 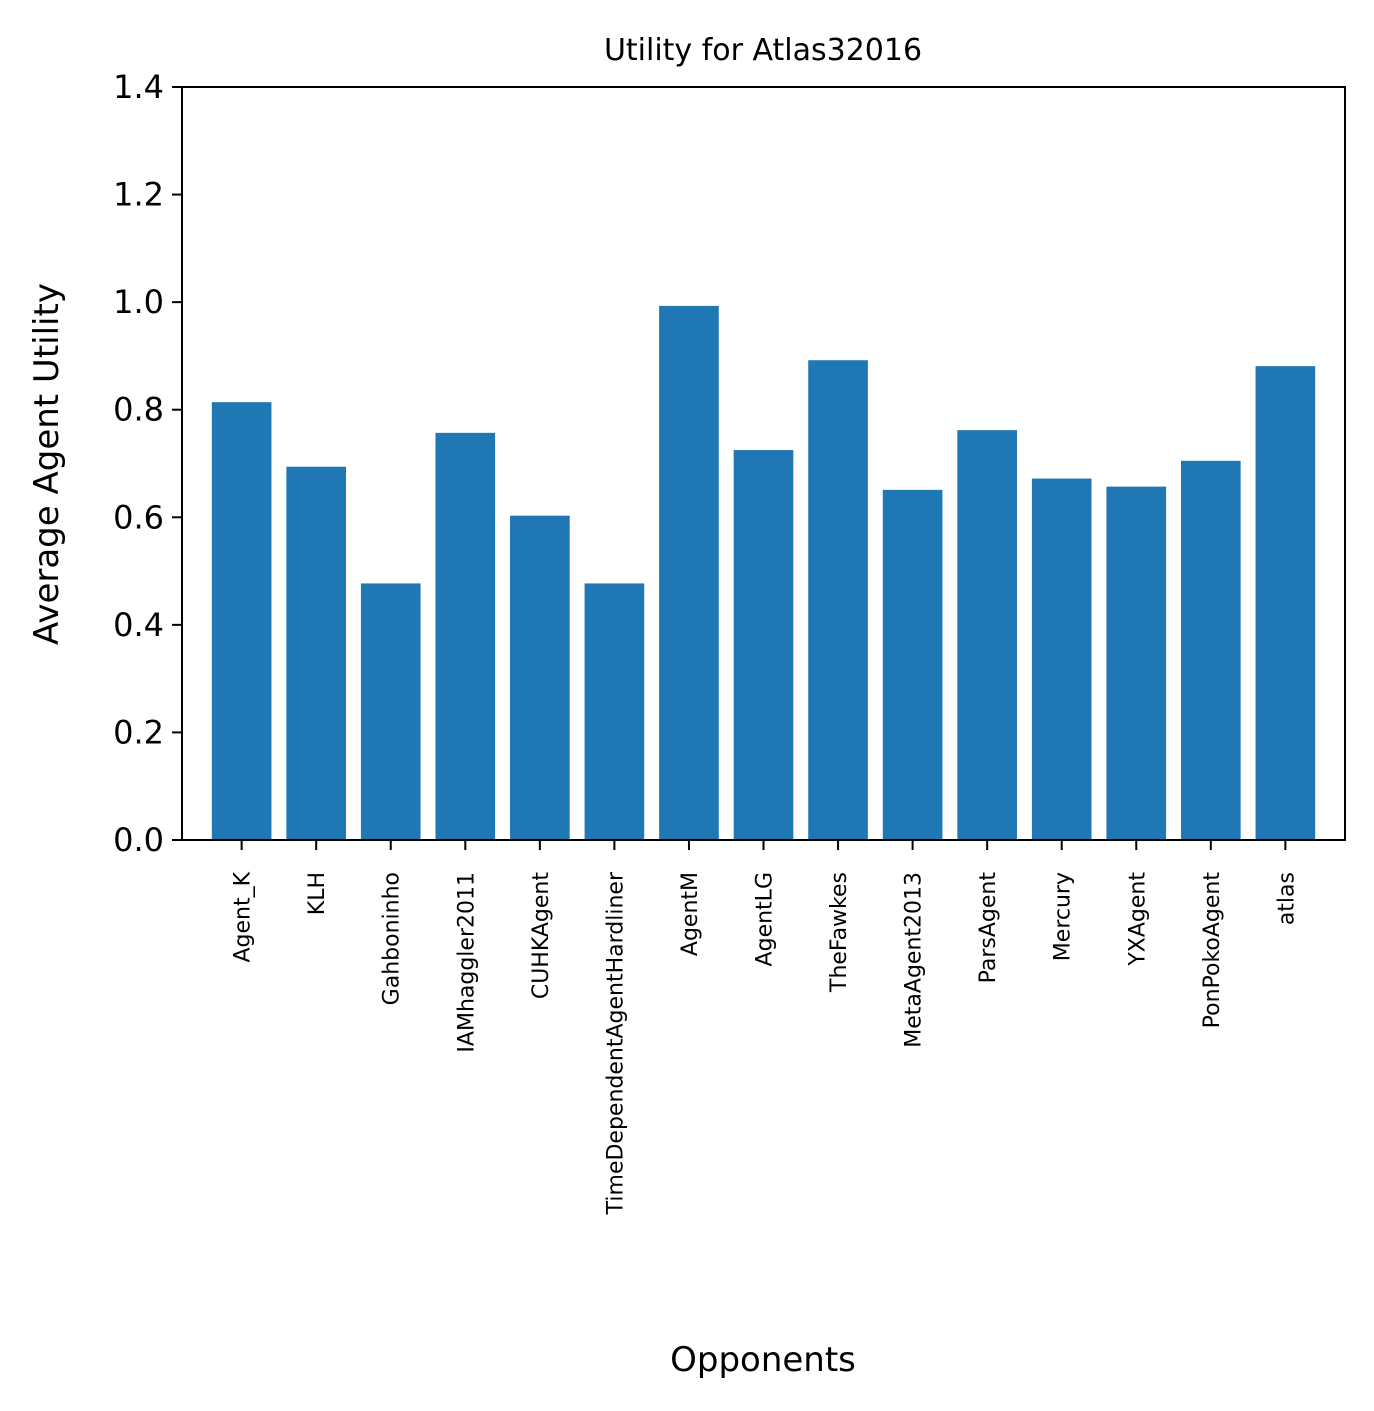 What do you see at coordinates (689, 572) in the screenshot?
I see `bar-AgentM` at bounding box center [689, 572].